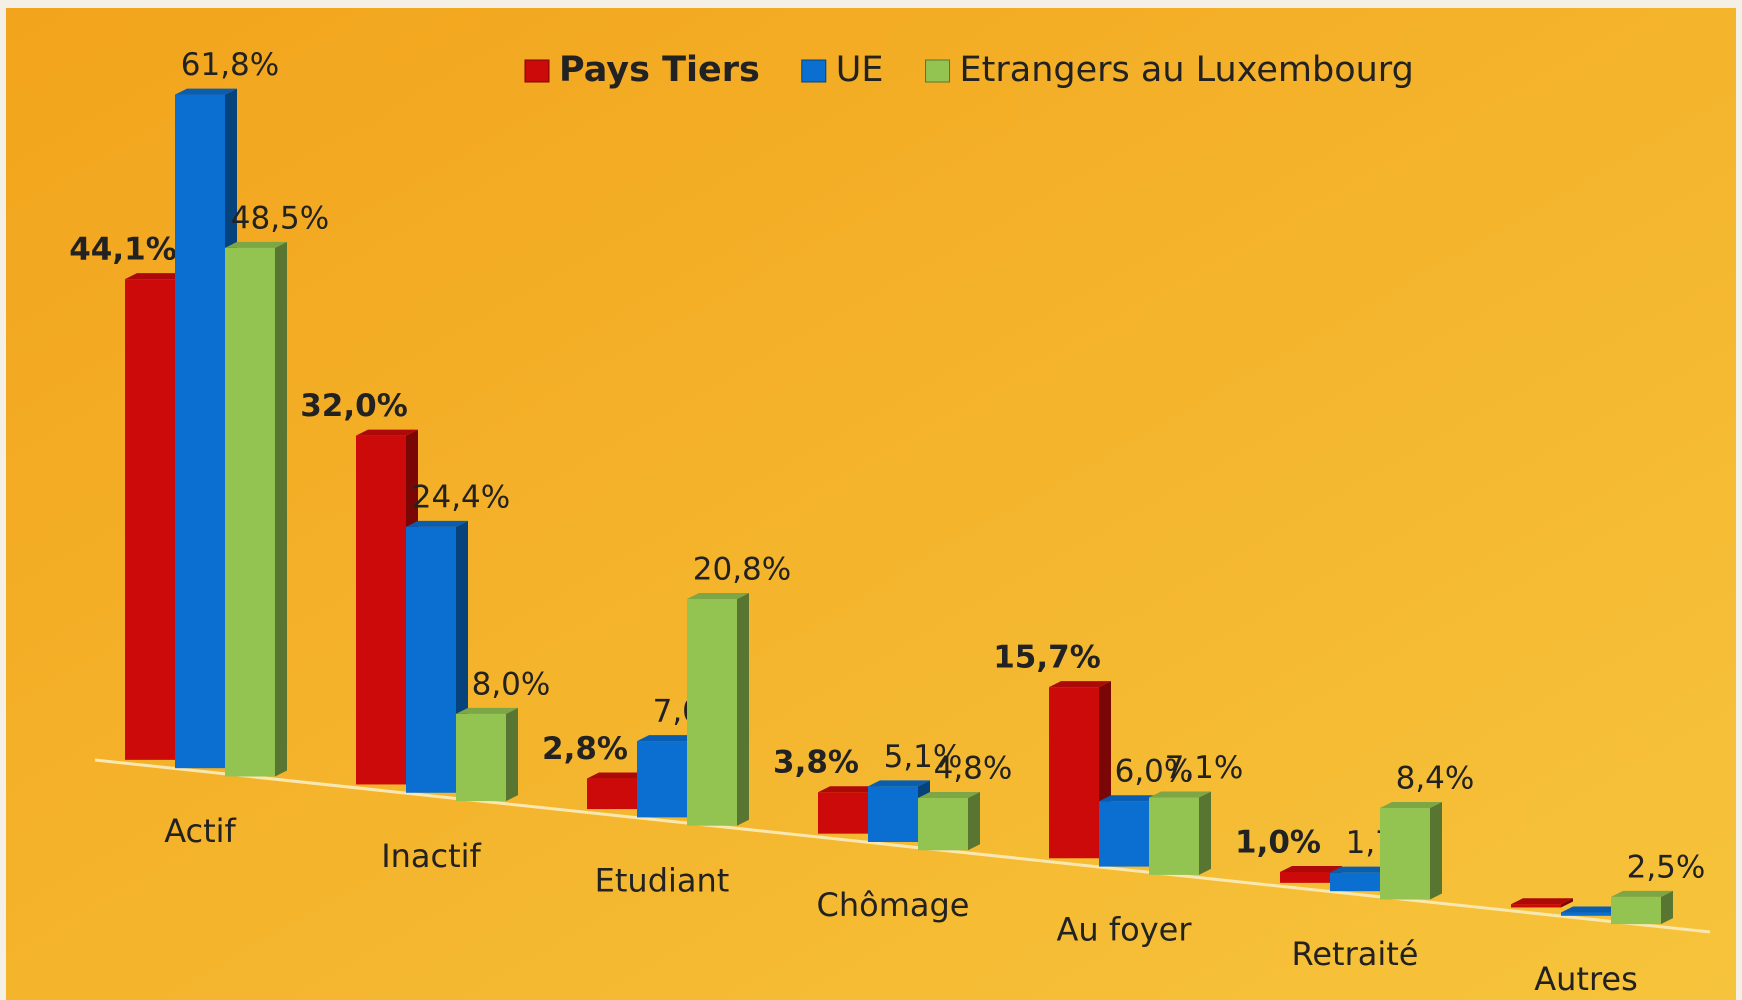 The width and height of the screenshot is (1742, 1000). What do you see at coordinates (280, 218) in the screenshot?
I see `value-label: 48,5%` at bounding box center [280, 218].